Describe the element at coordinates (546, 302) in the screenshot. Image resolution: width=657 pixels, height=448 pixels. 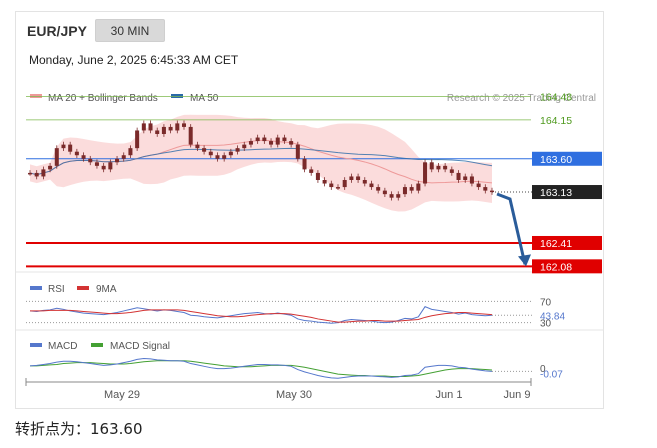
I see `rsi-level-label: 70` at that location.